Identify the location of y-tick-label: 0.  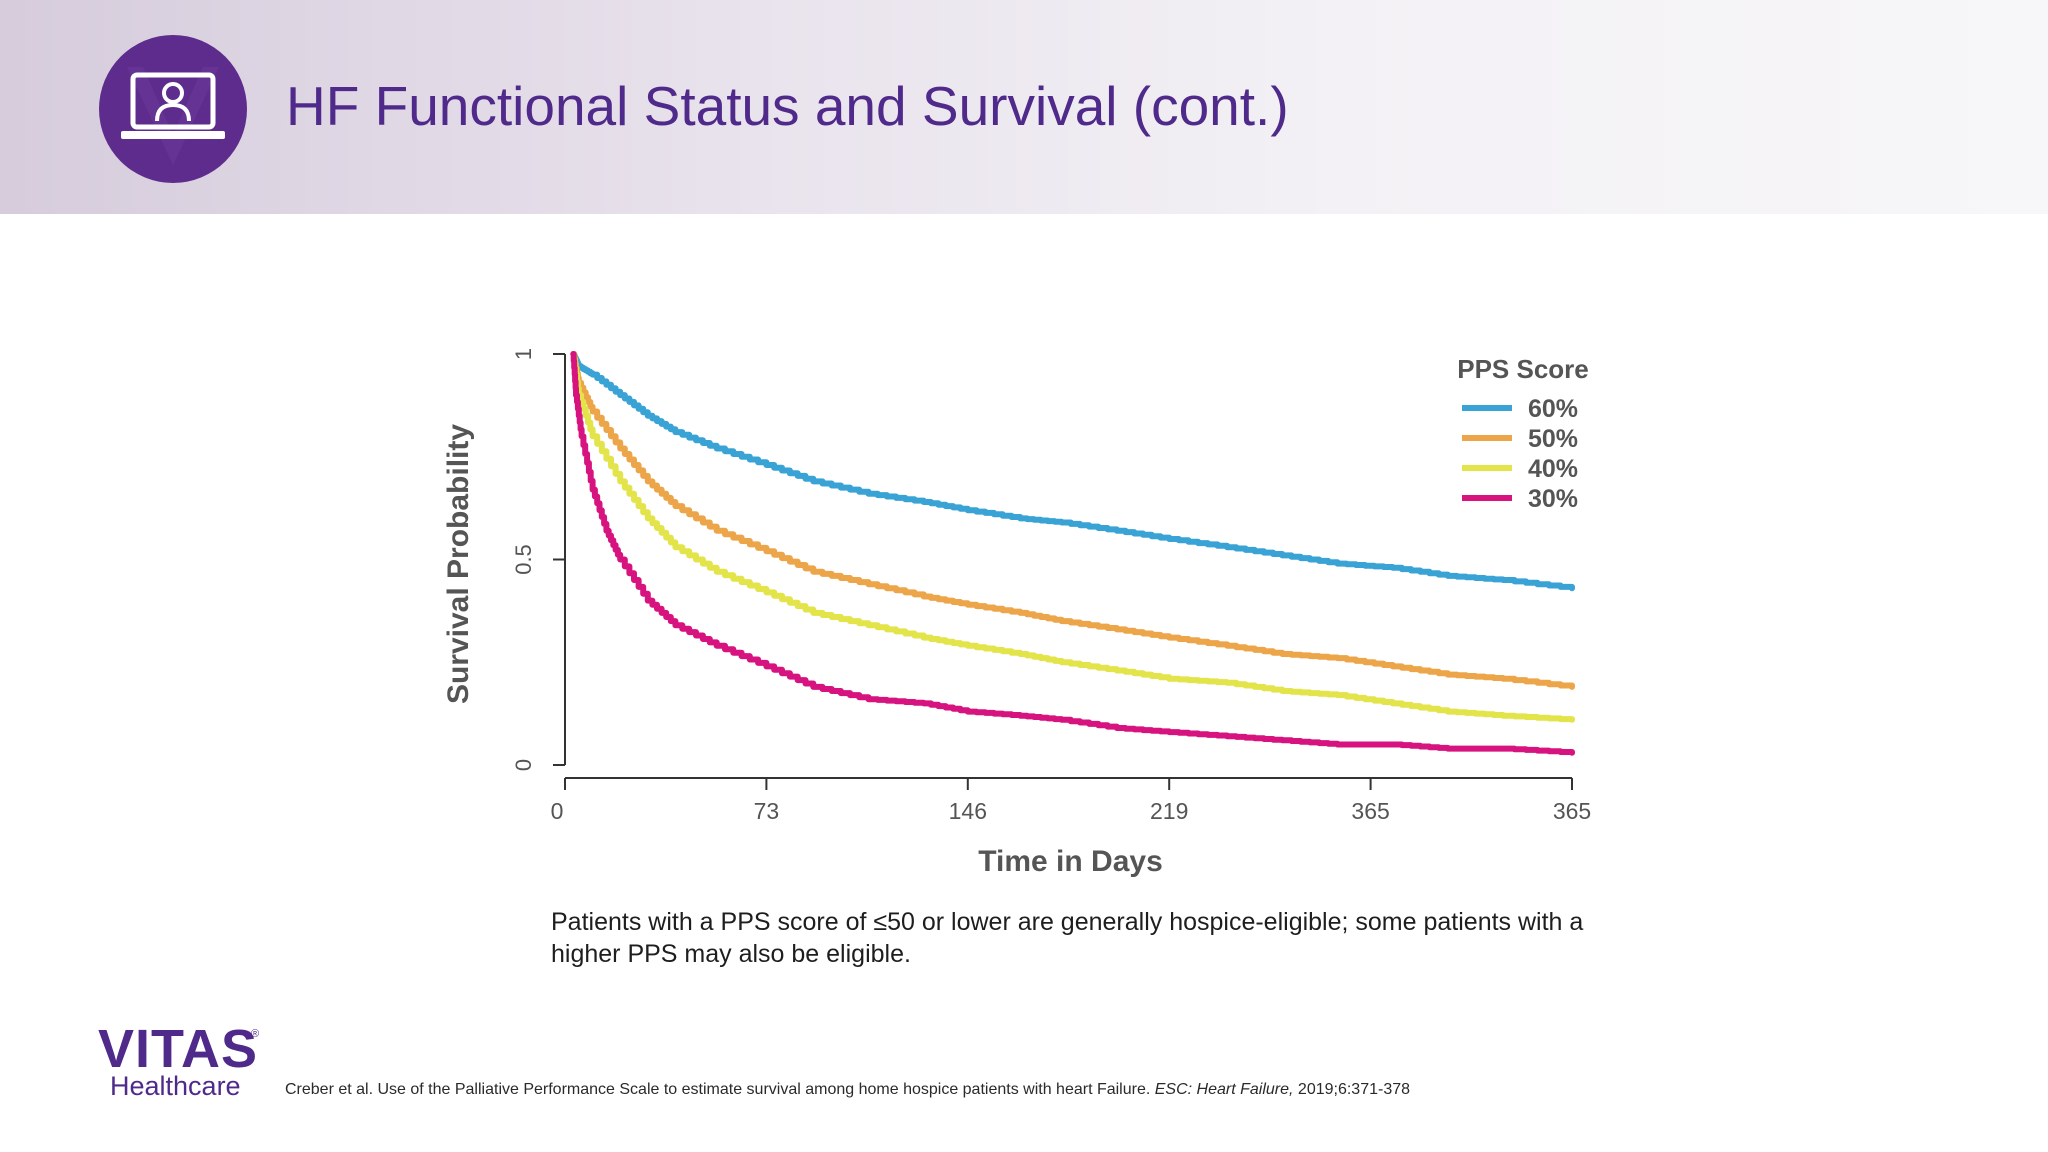
(523, 765).